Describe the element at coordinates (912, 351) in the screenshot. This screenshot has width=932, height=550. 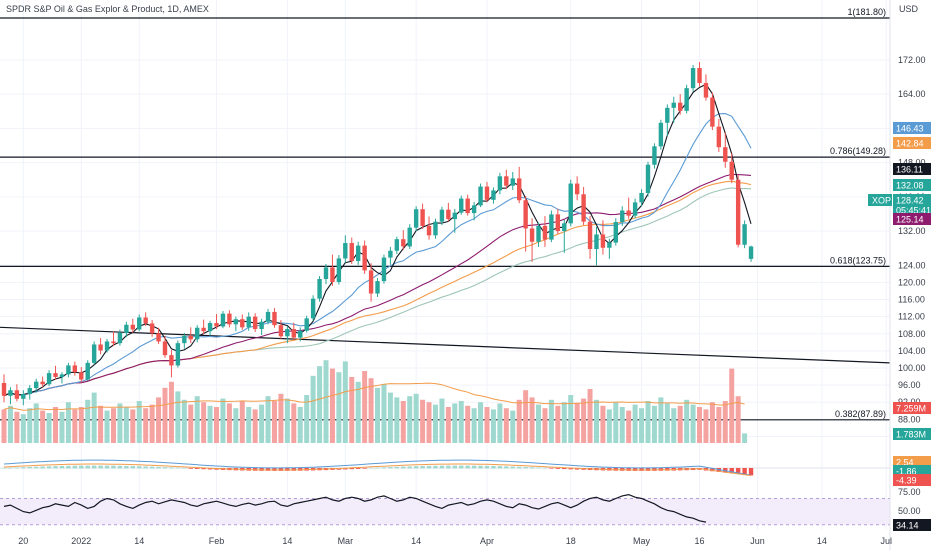
I see `y-tick-label: 104.00` at that location.